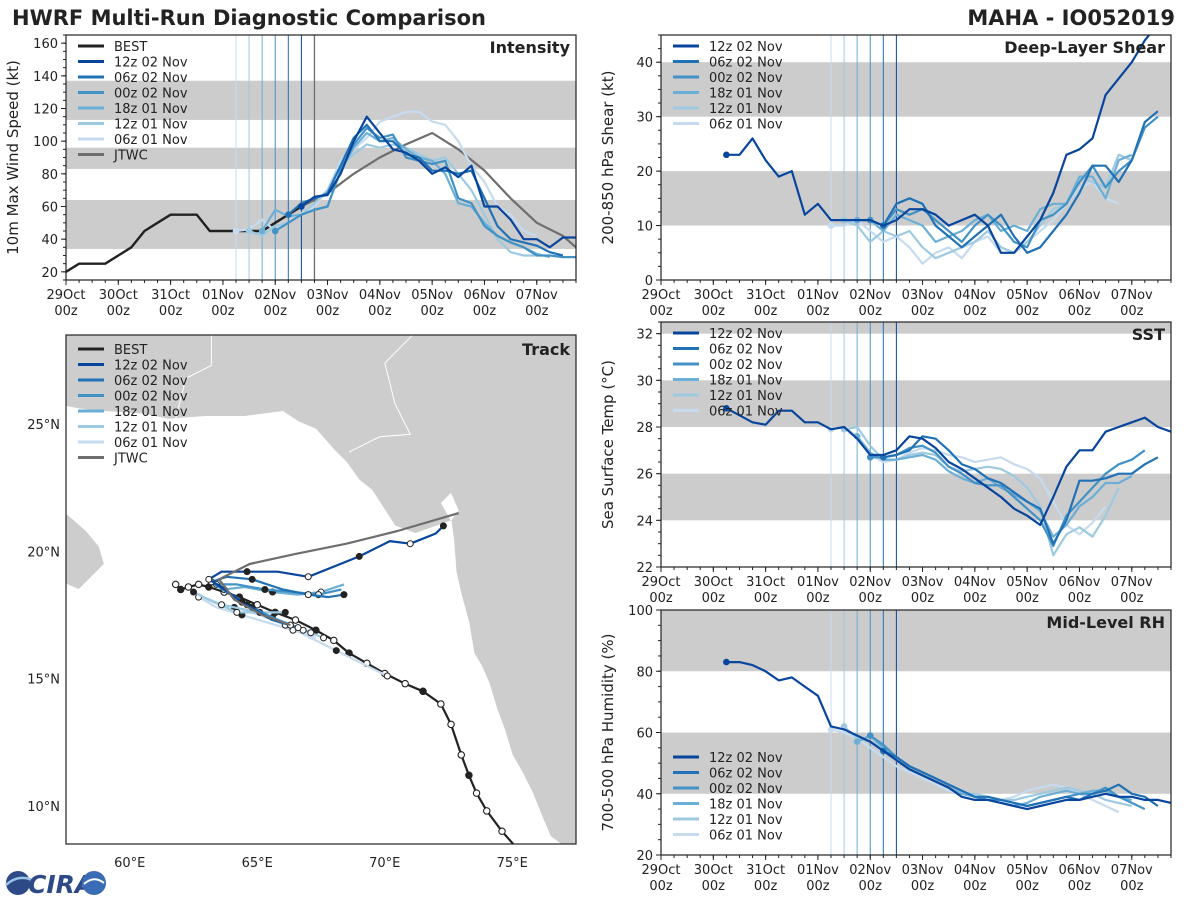 The image size is (1200, 900). Describe the element at coordinates (257, 863) in the screenshot. I see `track-lon-label: 65°E` at that location.